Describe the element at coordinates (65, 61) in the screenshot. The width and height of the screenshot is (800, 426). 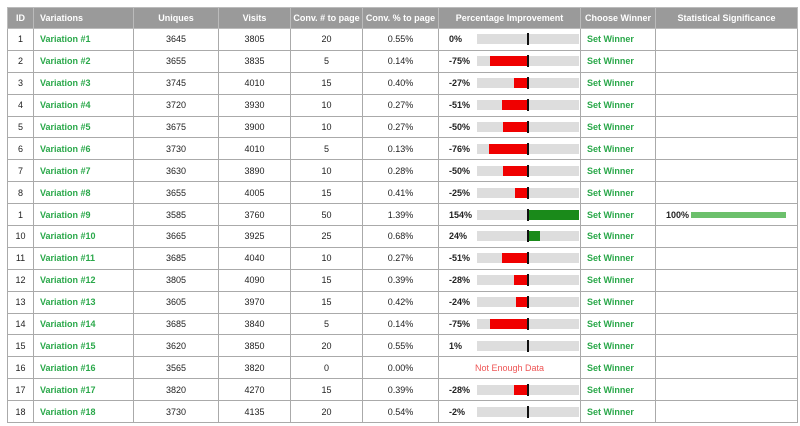
I see `variation-link: Variation #2` at that location.